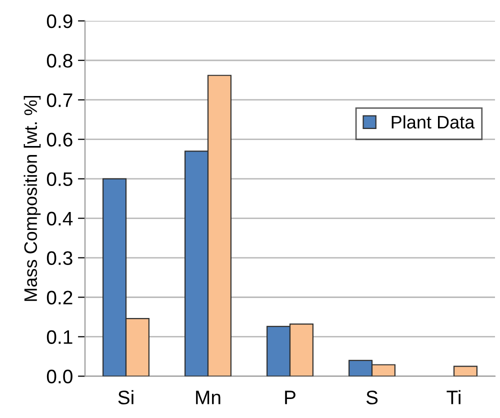  What do you see at coordinates (433, 122) in the screenshot?
I see `legend-label: Plant Data` at bounding box center [433, 122].